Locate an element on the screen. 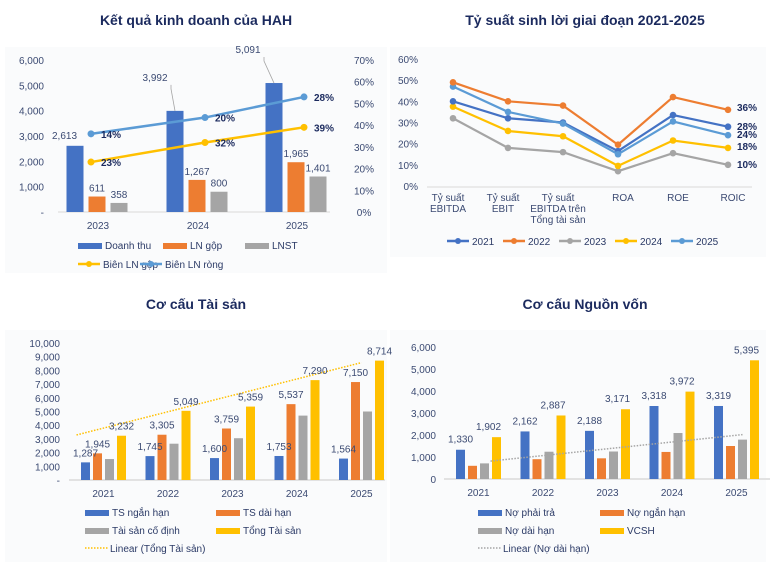 The height and width of the screenshot is (567, 770). legend-item: VCSH is located at coordinates (627, 531).